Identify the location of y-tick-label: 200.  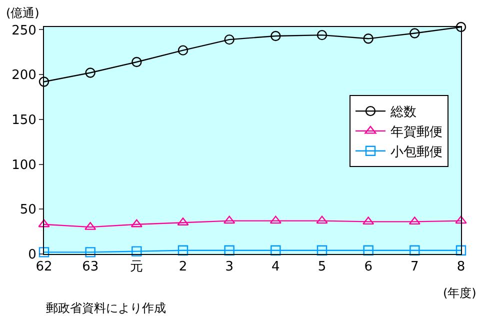
(24, 76).